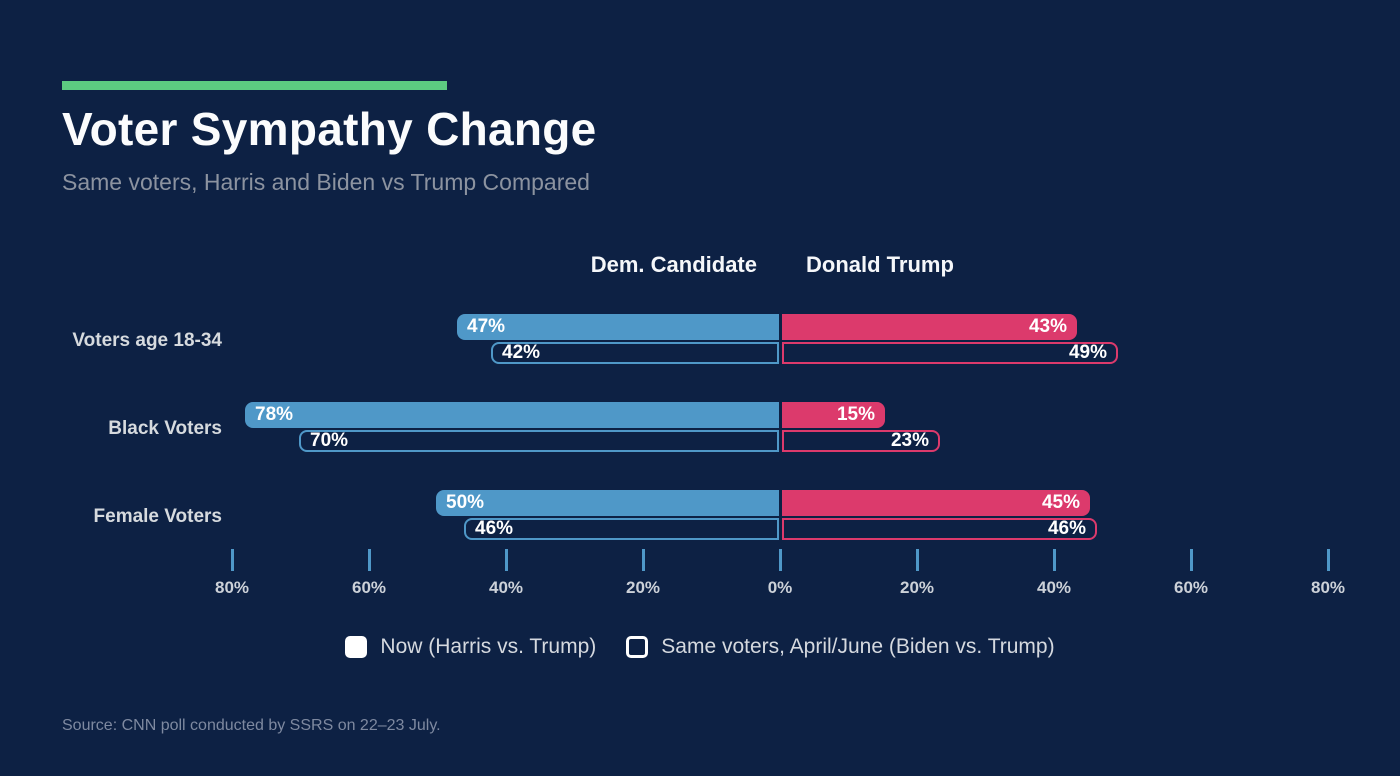  I want to click on bar-value-label: 49%, so click(1087, 352).